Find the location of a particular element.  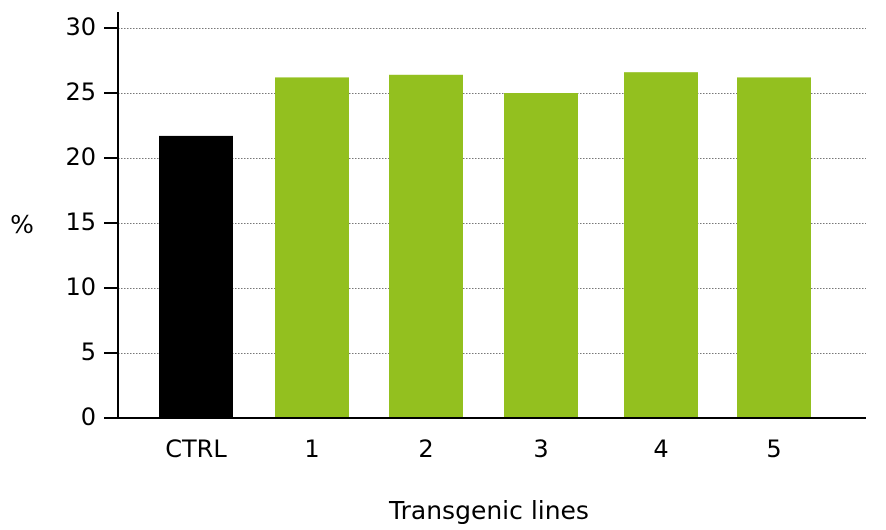

x-tick-label: 3 is located at coordinates (540, 449).